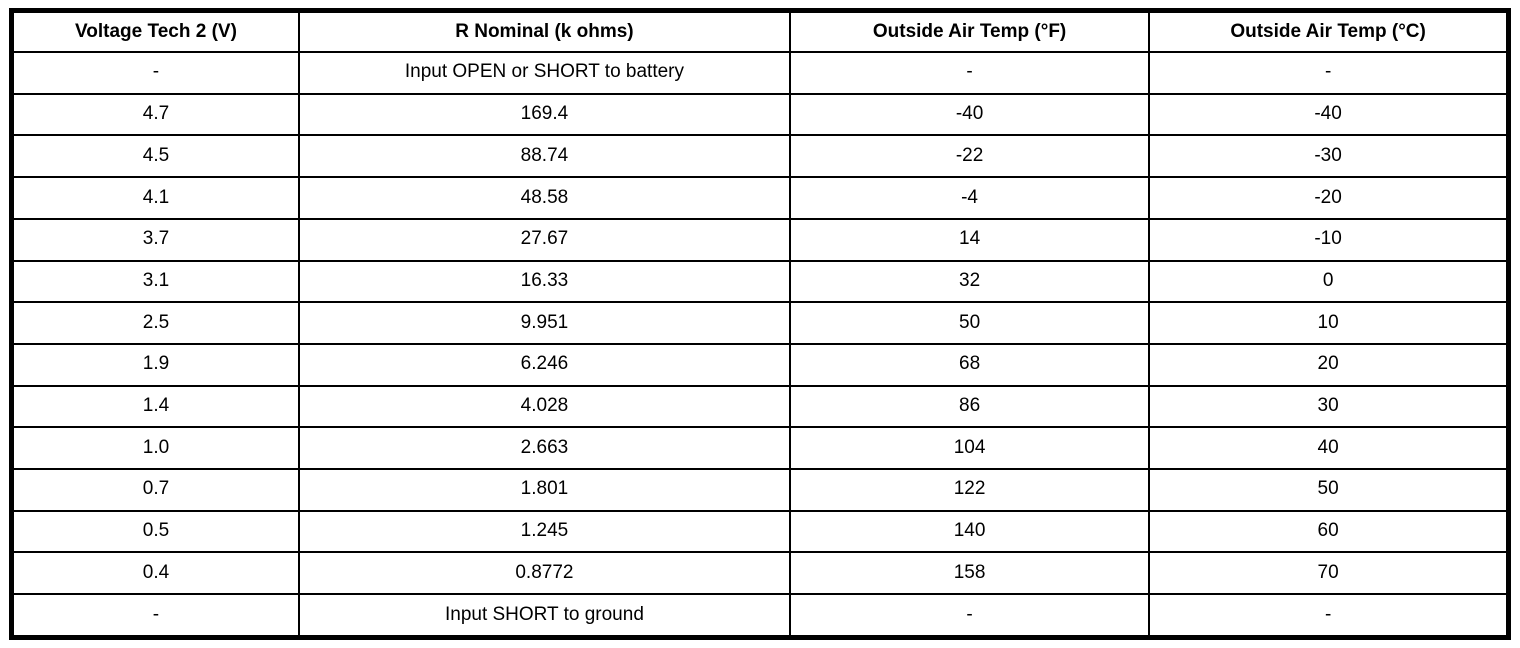  What do you see at coordinates (544, 323) in the screenshot?
I see `table-cell: 9.951` at bounding box center [544, 323].